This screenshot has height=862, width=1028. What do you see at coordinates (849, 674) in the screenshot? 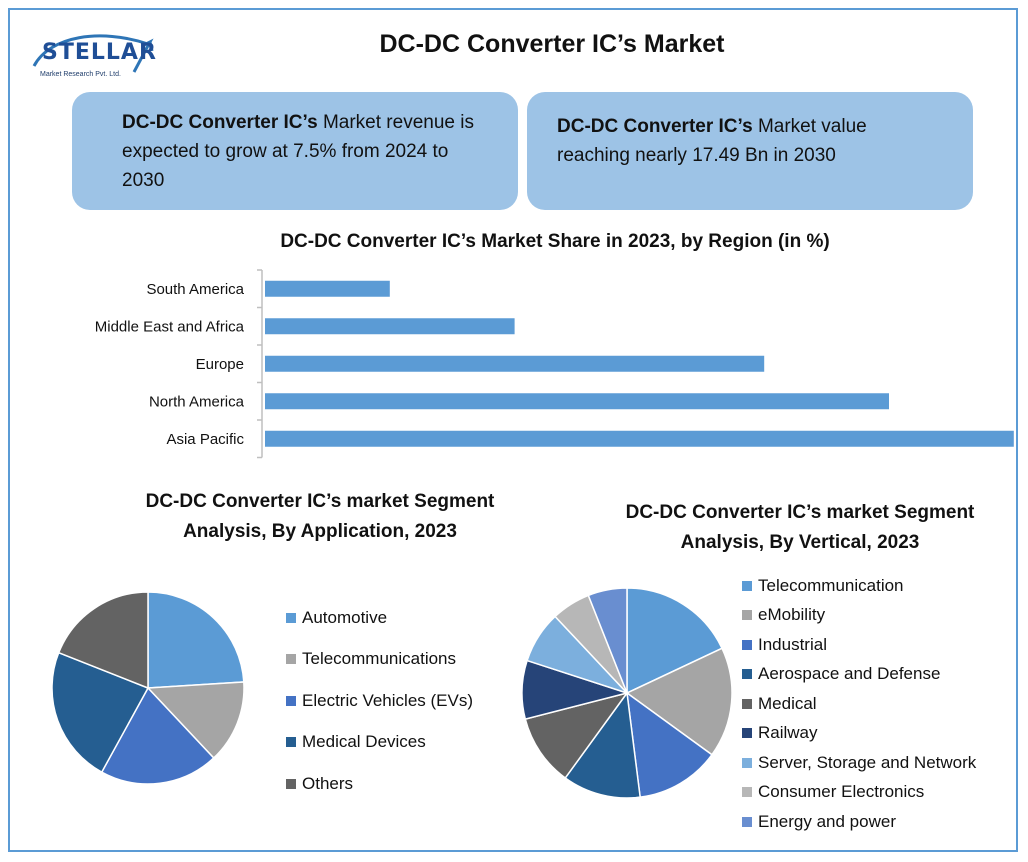
I see `legend-label: Aerospace and Defense` at bounding box center [849, 674].